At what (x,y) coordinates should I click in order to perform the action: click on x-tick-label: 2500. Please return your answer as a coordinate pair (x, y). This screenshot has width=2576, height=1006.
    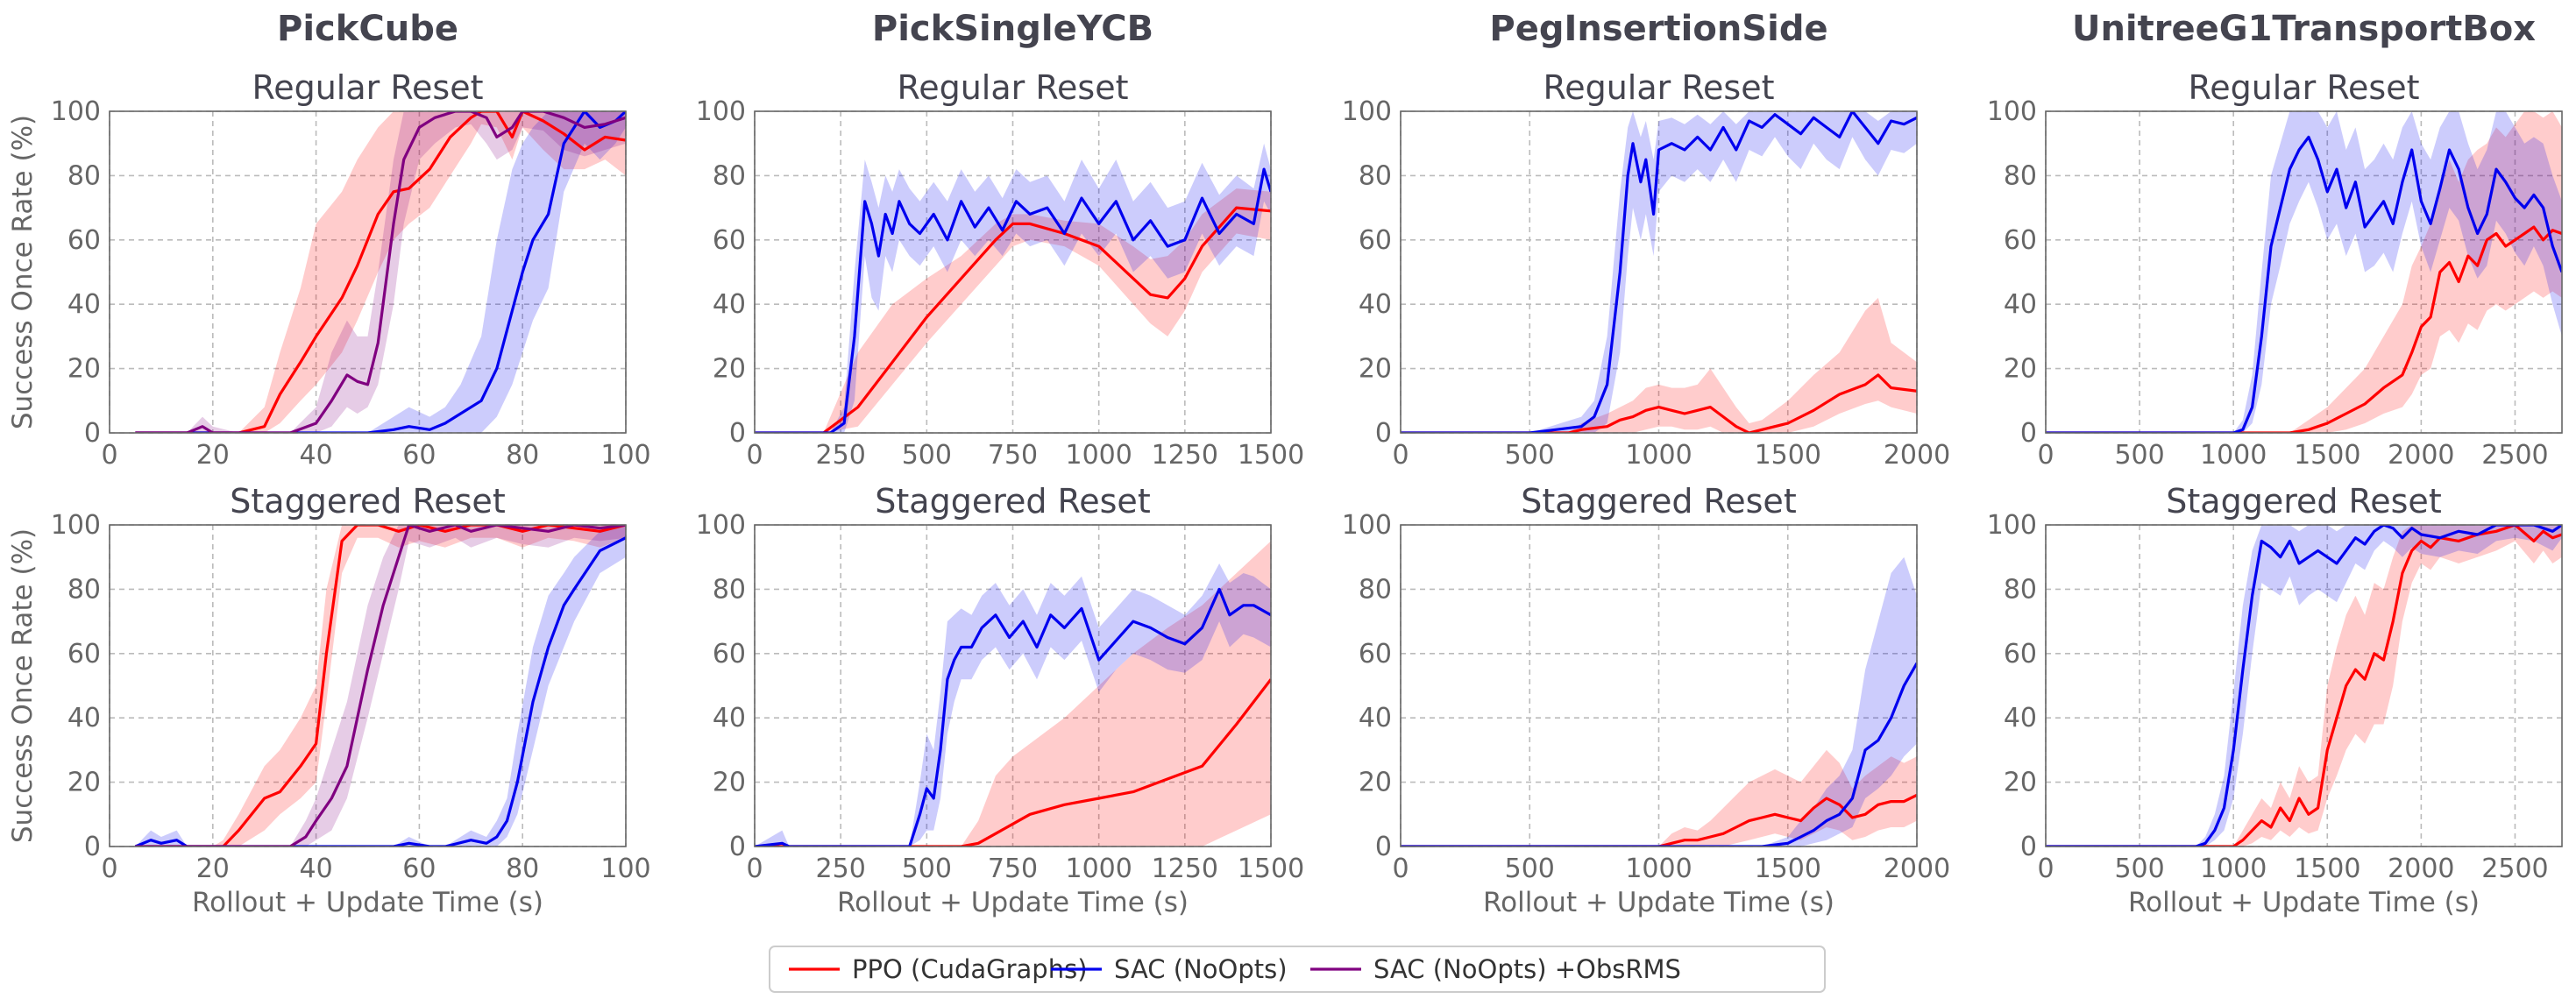
    Looking at the image, I should click on (2514, 455).